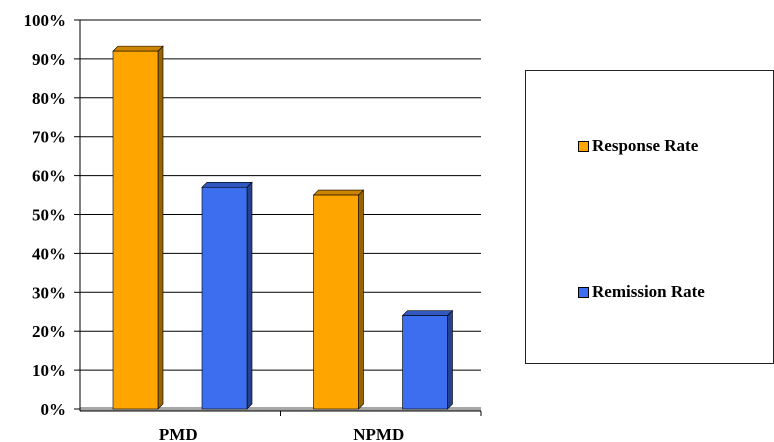 The width and height of the screenshot is (774, 442). Describe the element at coordinates (280, 409) in the screenshot. I see `chart-floor` at that location.